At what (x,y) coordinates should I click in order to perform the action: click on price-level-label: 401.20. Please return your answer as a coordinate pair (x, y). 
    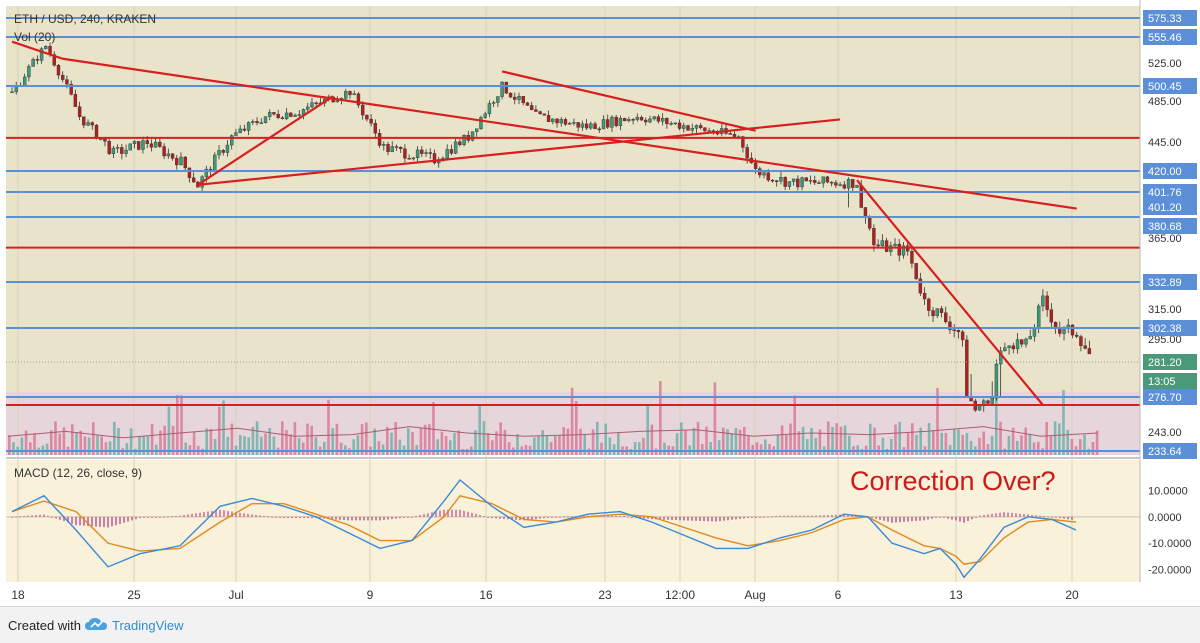
    Looking at the image, I should click on (1165, 208).